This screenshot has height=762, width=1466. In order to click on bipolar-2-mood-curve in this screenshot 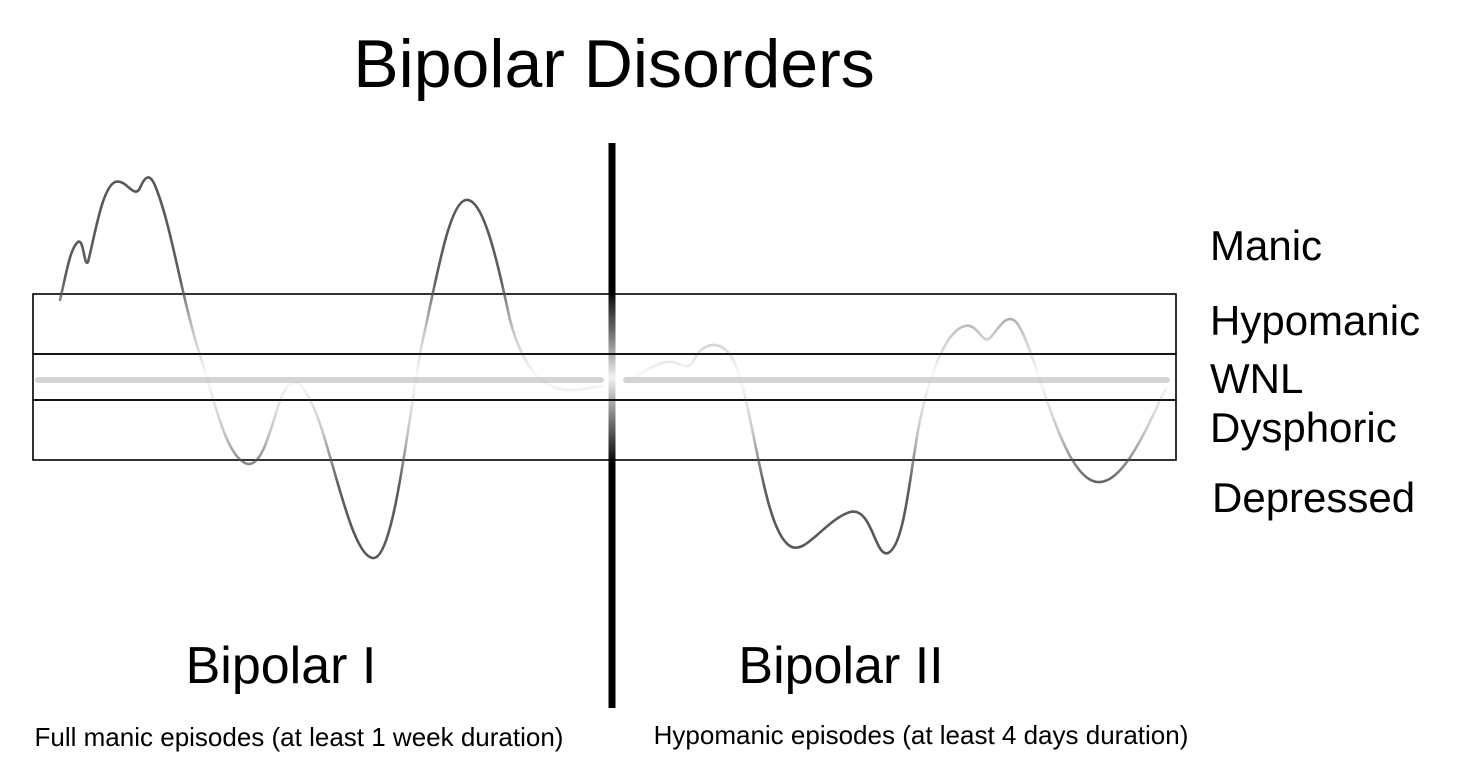, I will do `click(897, 436)`.